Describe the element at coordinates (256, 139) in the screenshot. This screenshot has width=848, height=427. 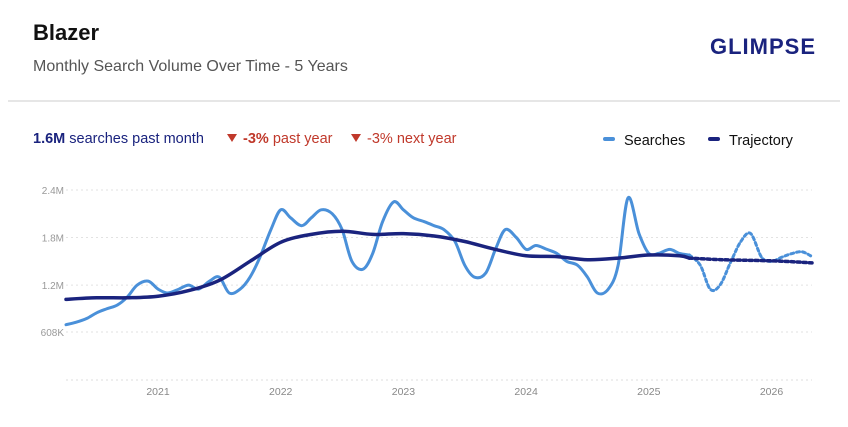
I see `past-year-value: -3%` at that location.